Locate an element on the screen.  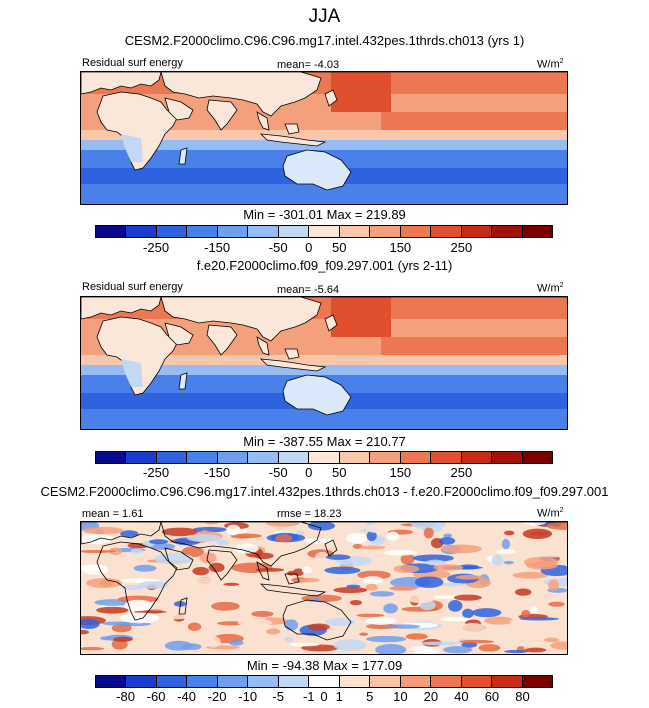
panel3-colorbar is located at coordinates (324, 681).